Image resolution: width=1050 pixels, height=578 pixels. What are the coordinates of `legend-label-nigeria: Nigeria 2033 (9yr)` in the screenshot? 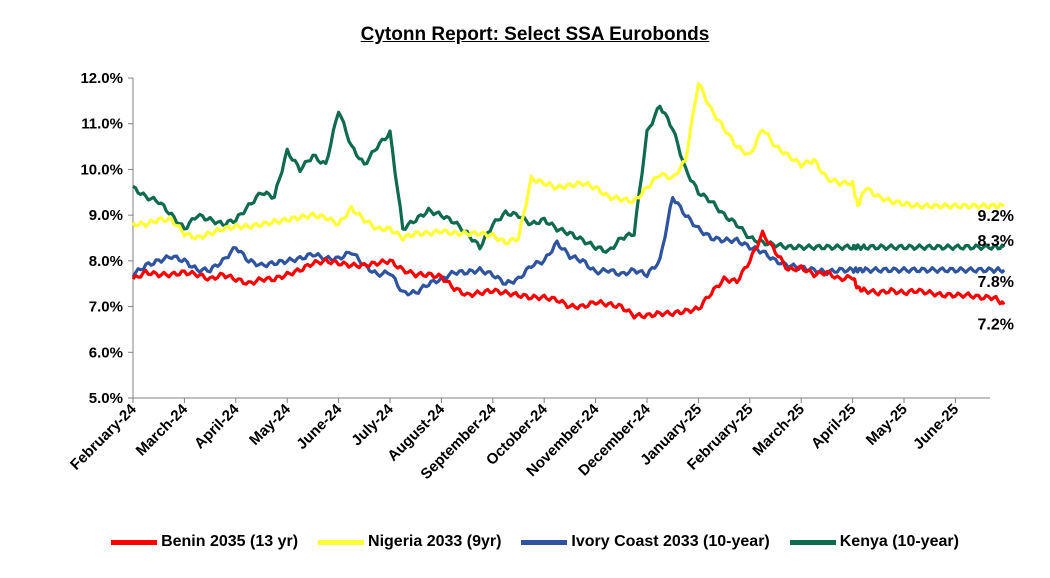 It's located at (435, 541).